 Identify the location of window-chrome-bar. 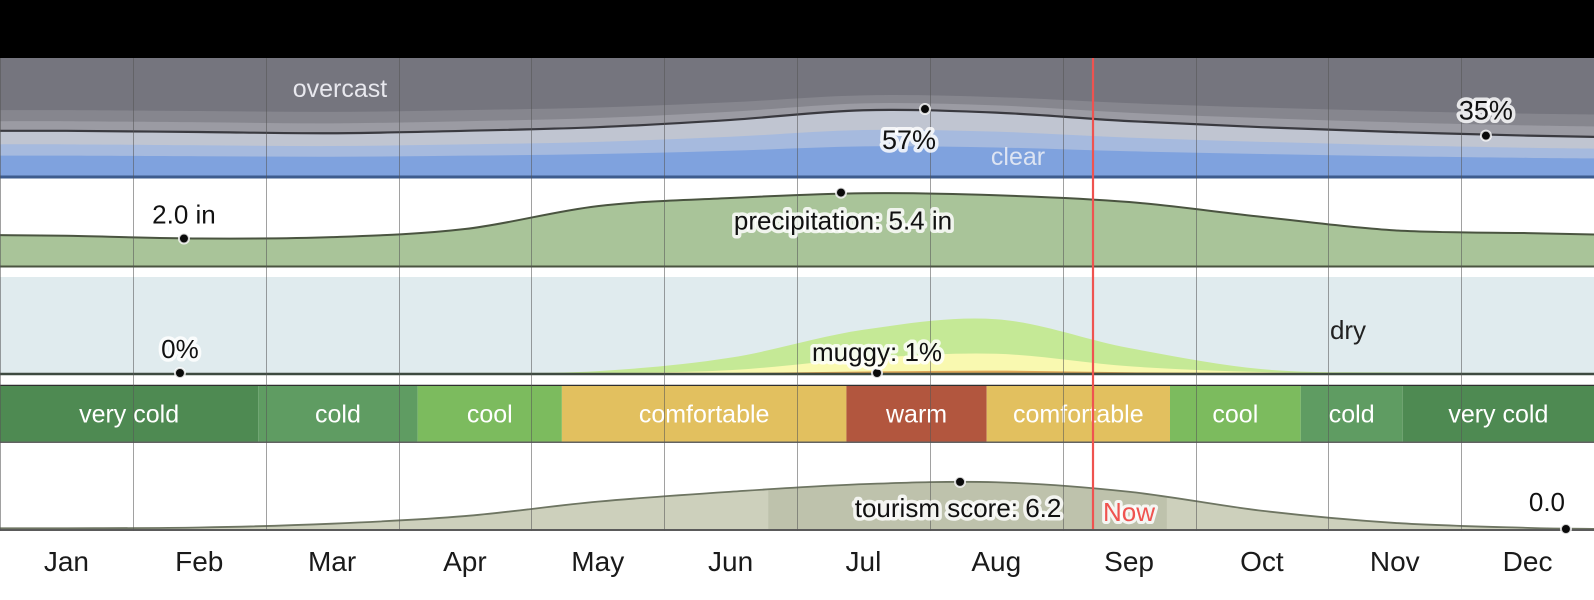
(797, 29).